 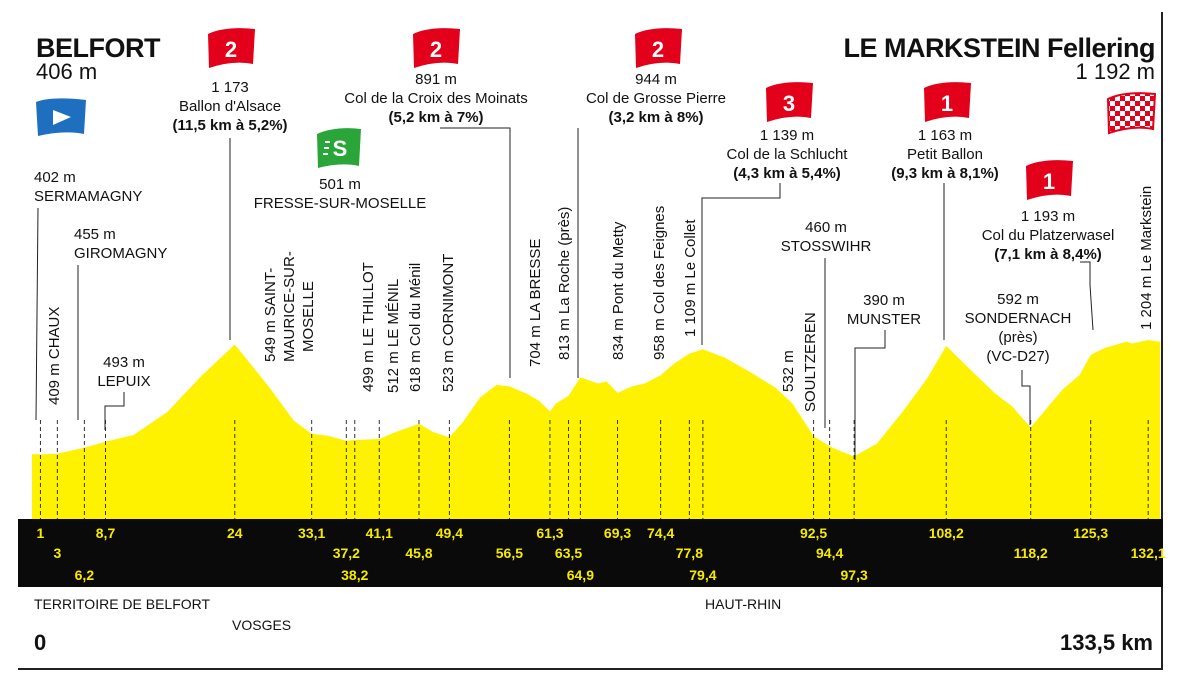 I want to click on vertical-place-label: MAURICE-SUR-, so click(x=289, y=306).